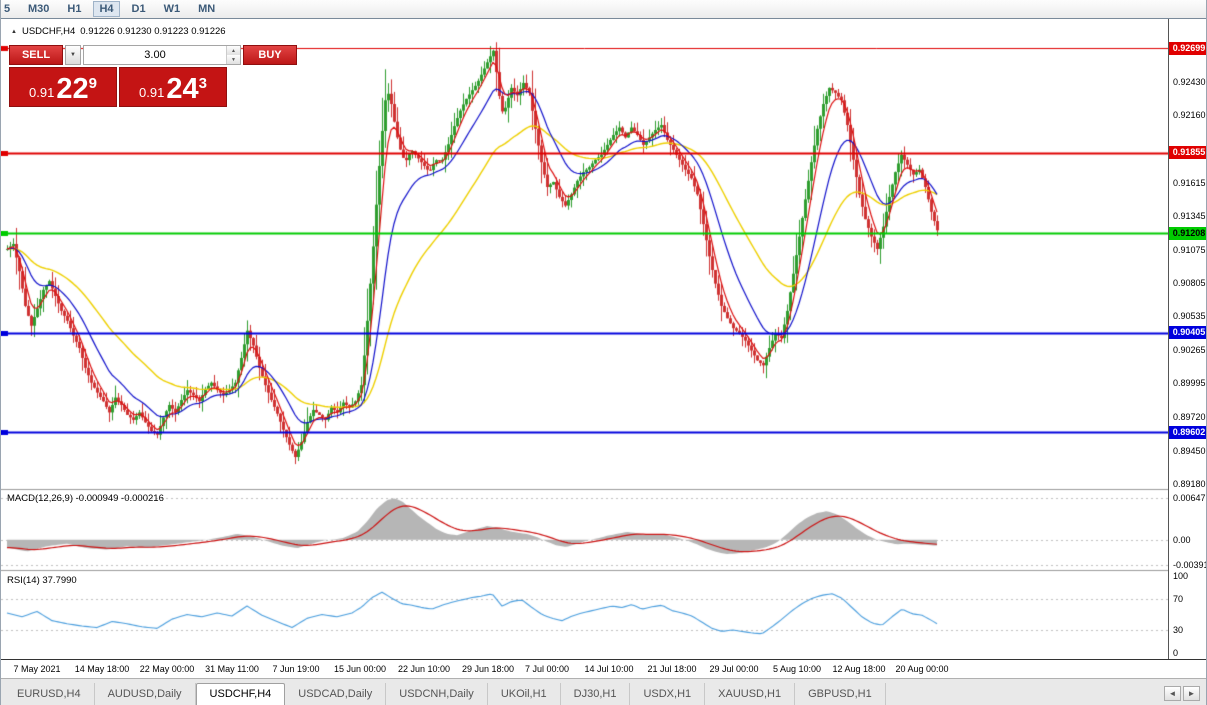 Image resolution: width=1207 pixels, height=705 pixels. What do you see at coordinates (1189, 81) in the screenshot?
I see `price-tick: 0.92430` at bounding box center [1189, 81].